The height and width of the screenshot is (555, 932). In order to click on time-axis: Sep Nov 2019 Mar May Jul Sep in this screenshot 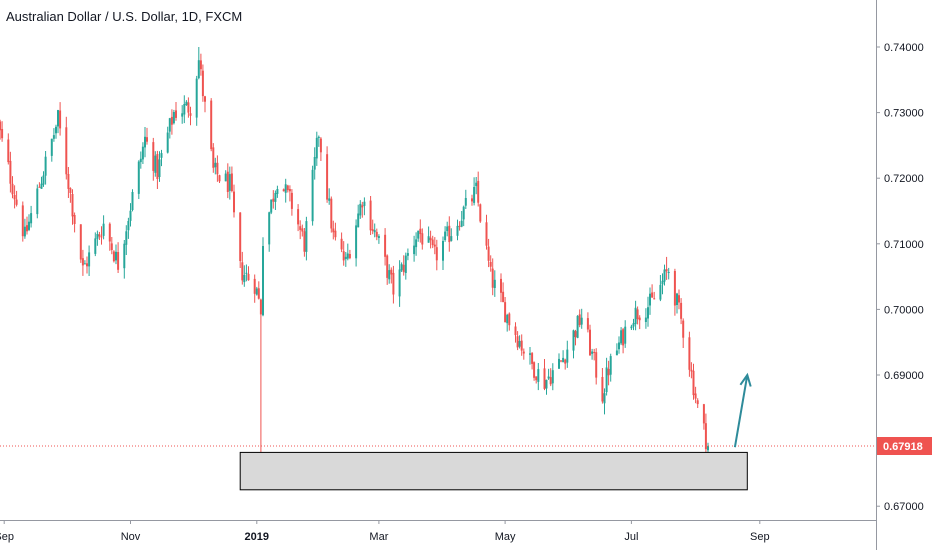, I will do `click(438, 531)`.